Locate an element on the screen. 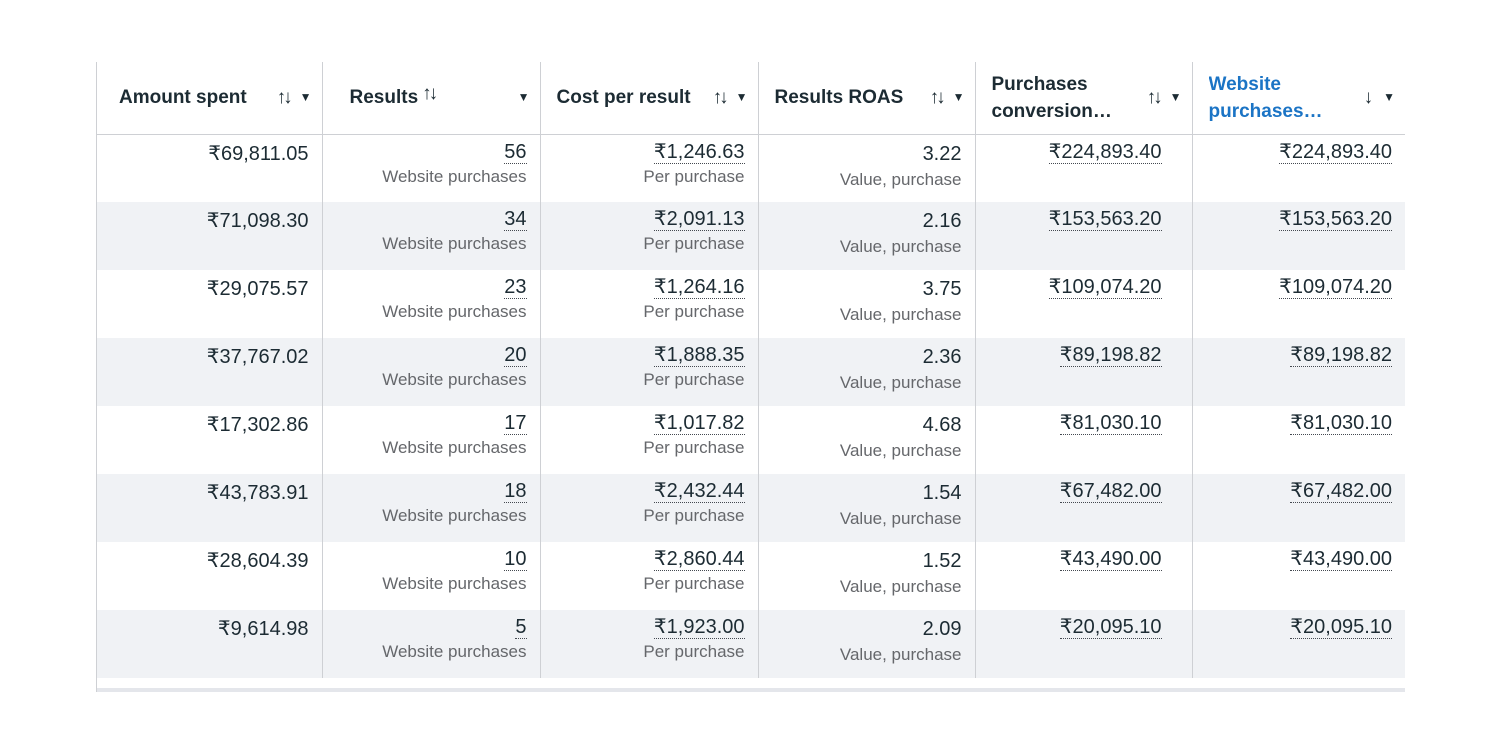  website-purchases-value: ₹43,490.00 is located at coordinates (1341, 559).